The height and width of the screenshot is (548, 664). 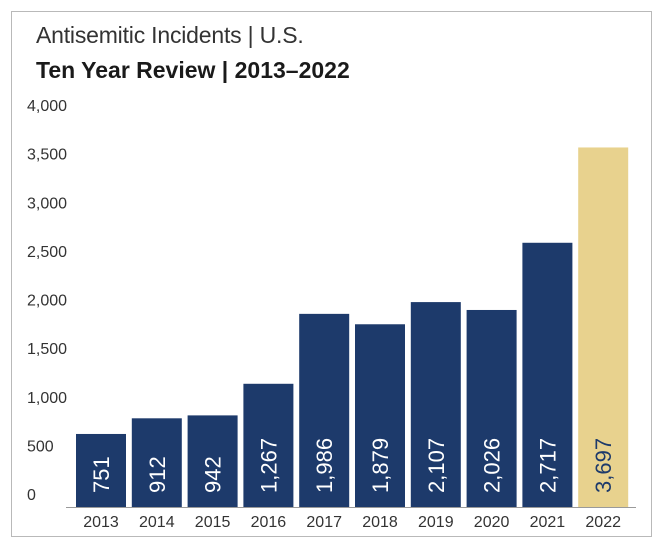 What do you see at coordinates (492, 465) in the screenshot?
I see `data-label-2020: 2,026` at bounding box center [492, 465].